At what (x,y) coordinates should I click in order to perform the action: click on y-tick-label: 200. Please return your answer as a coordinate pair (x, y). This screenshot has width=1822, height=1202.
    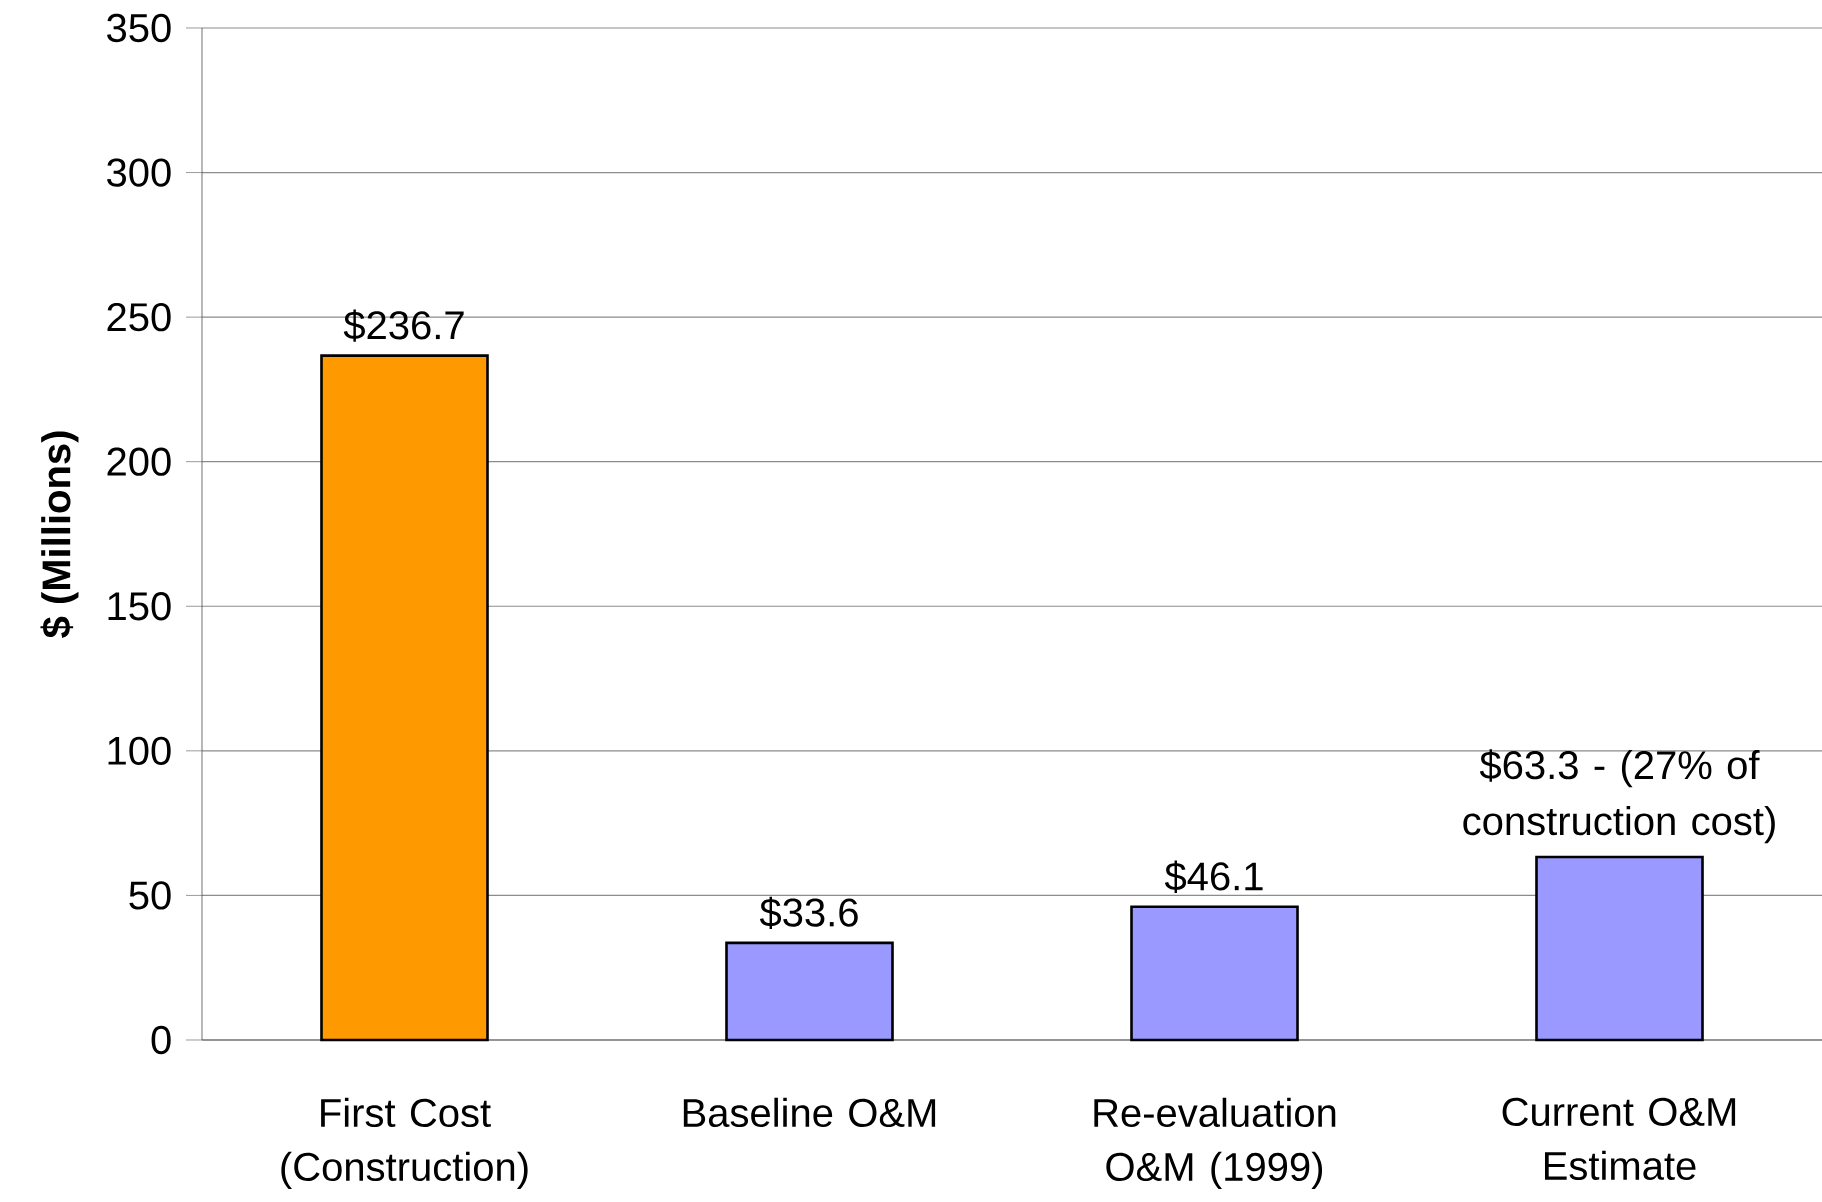
    Looking at the image, I should click on (139, 461).